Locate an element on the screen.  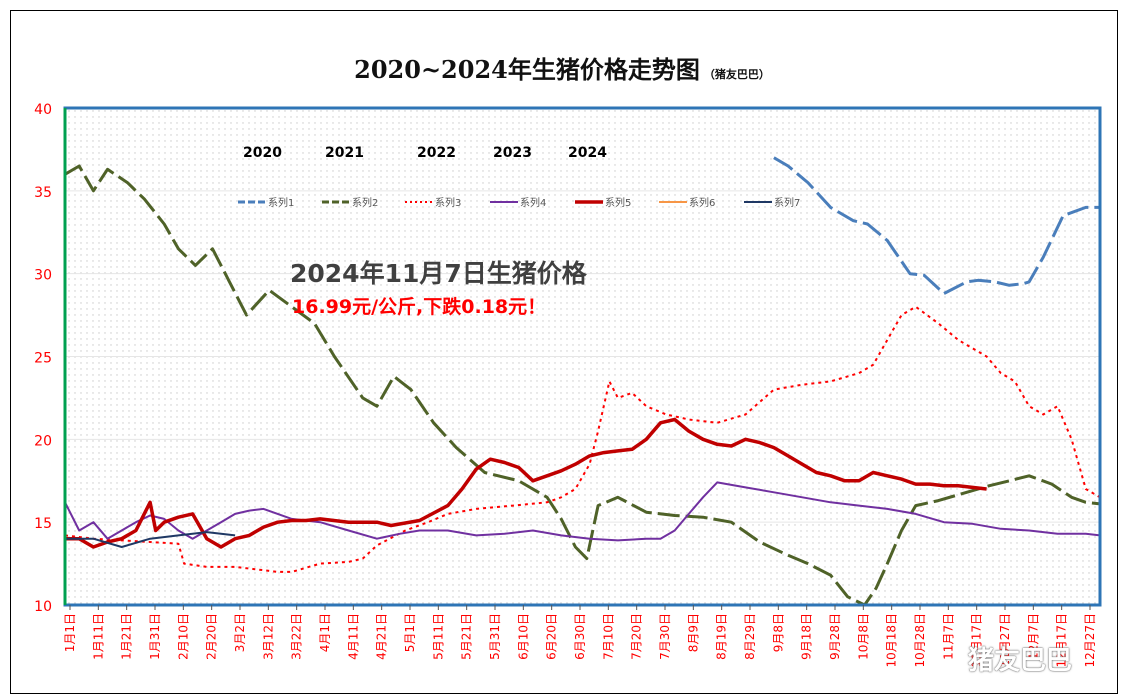
legend-label-4: 系列4 is located at coordinates (533, 202).